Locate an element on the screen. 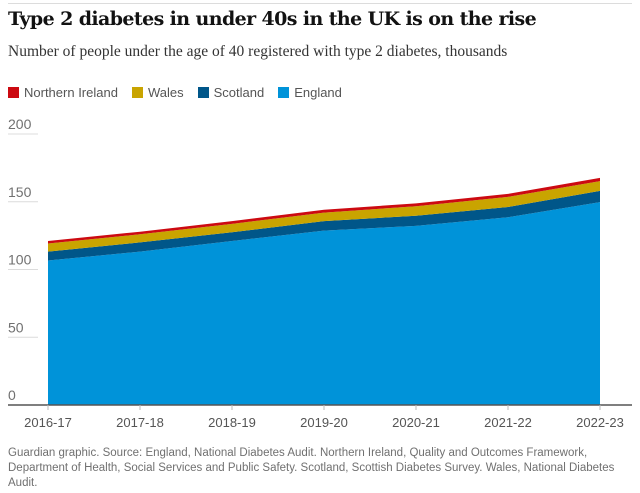 The height and width of the screenshot is (493, 640). legend-label: England is located at coordinates (318, 92).